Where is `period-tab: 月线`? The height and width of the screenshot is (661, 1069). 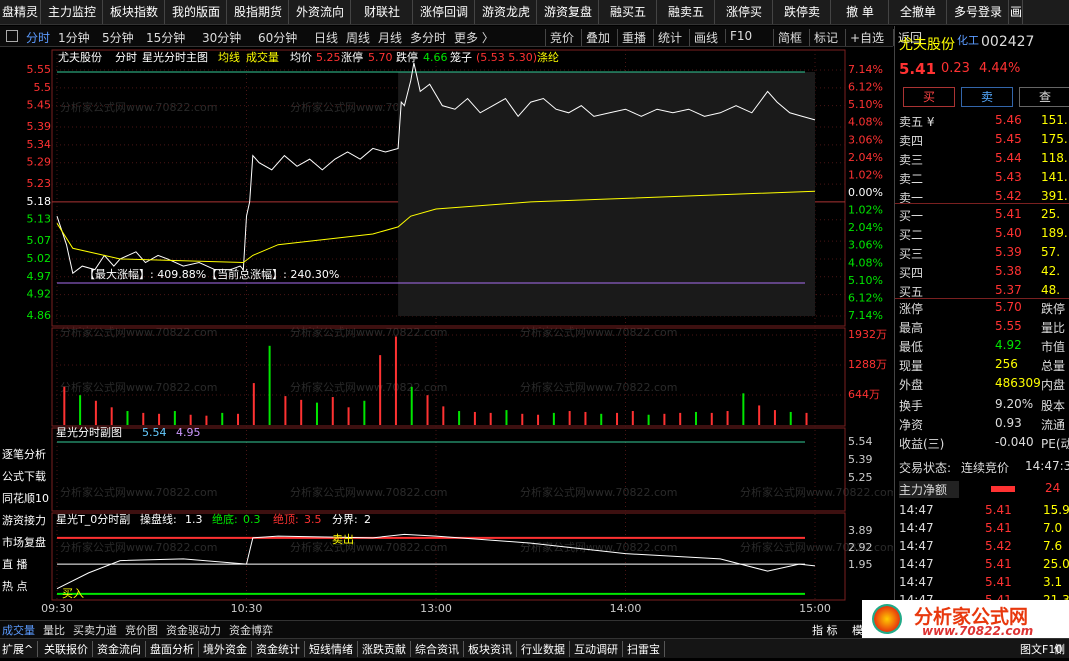 period-tab: 月线 is located at coordinates (390, 38).